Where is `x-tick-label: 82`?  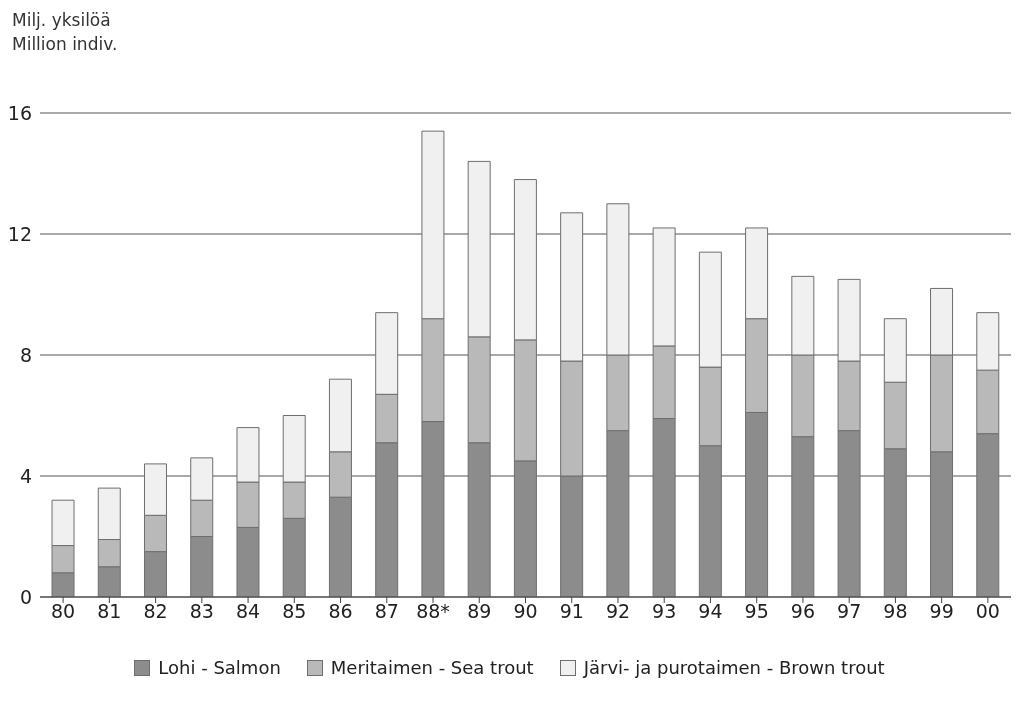 x-tick-label: 82 is located at coordinates (155, 611).